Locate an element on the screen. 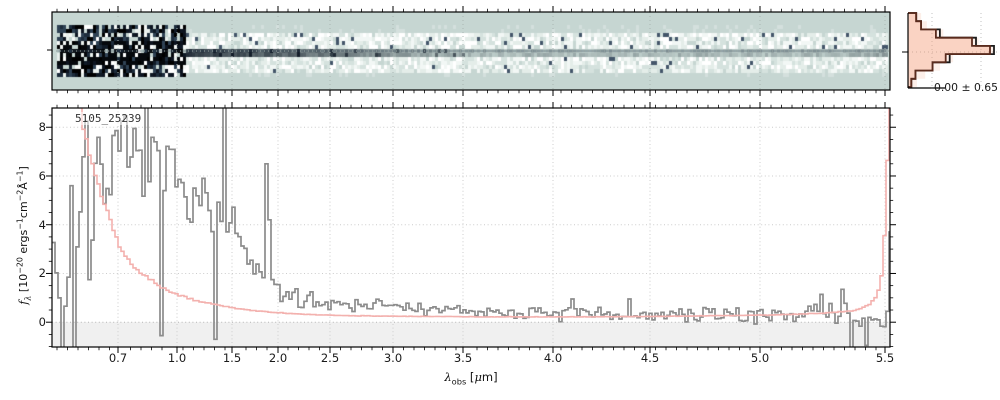 This screenshot has height=400, width=1000. x-tick-label: 0.7 is located at coordinates (118, 358).